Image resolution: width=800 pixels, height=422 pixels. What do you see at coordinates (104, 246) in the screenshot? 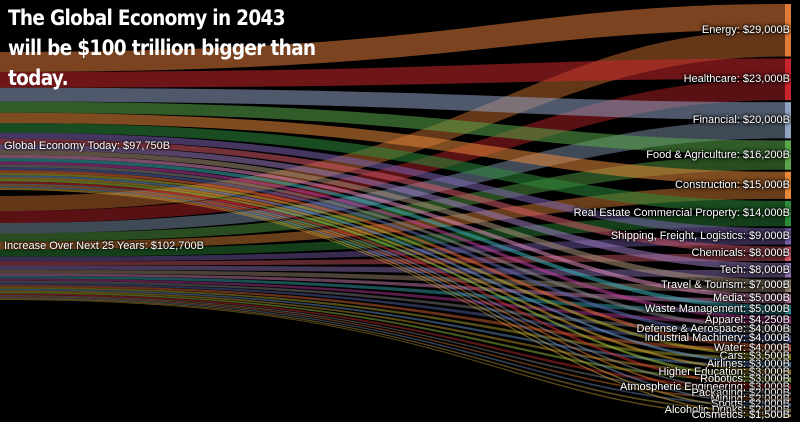
I see `source-label: Increase Over Next 25 Years: $102,700B` at bounding box center [104, 246].